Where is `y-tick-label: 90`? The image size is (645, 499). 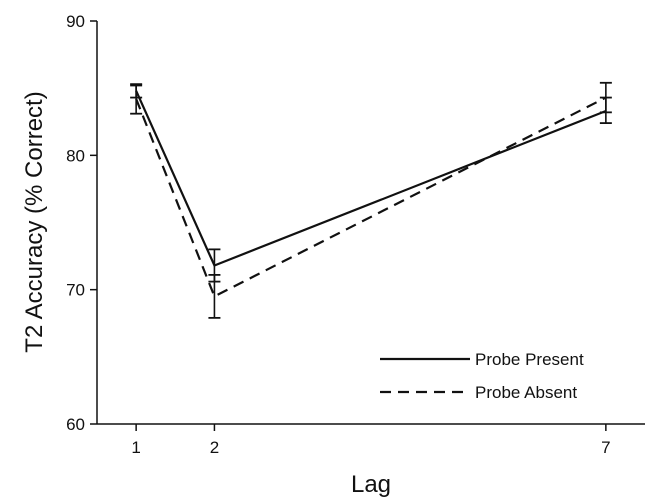 y-tick-label: 90 is located at coordinates (75, 21).